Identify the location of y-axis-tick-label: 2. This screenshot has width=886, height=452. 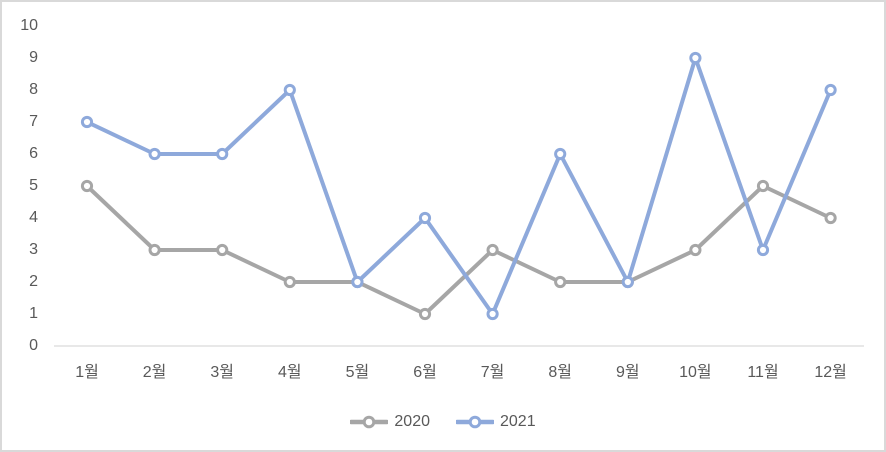
(33, 281).